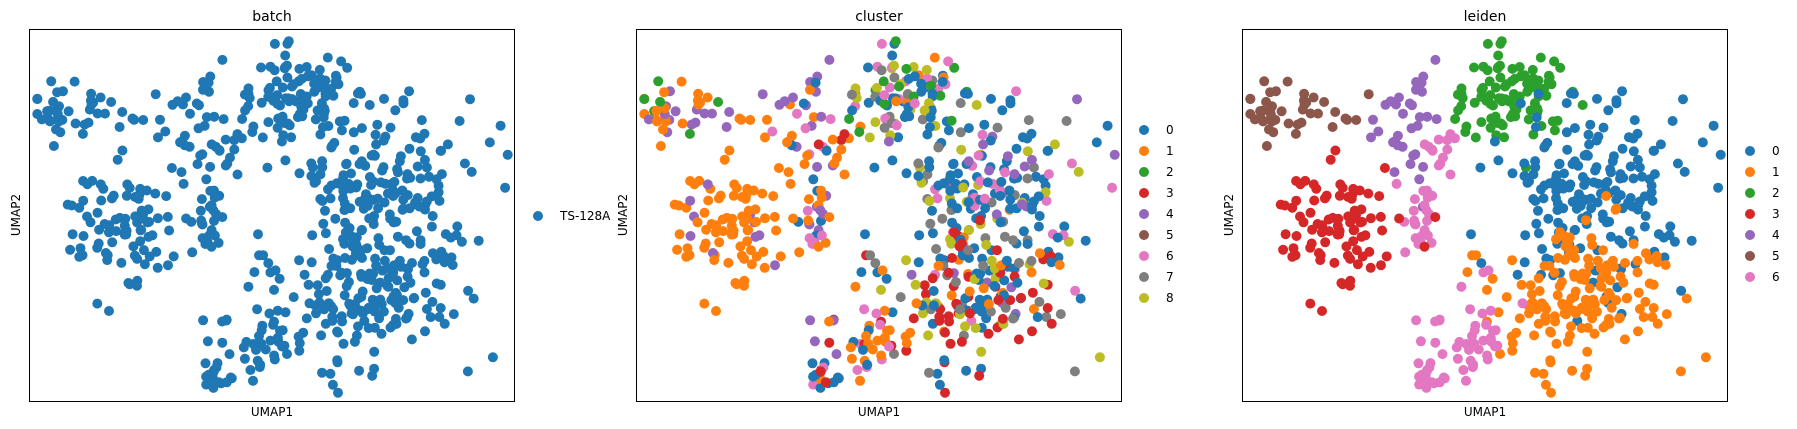 The image size is (1797, 429). Describe the element at coordinates (1776, 214) in the screenshot. I see `legend-label: 3` at that location.